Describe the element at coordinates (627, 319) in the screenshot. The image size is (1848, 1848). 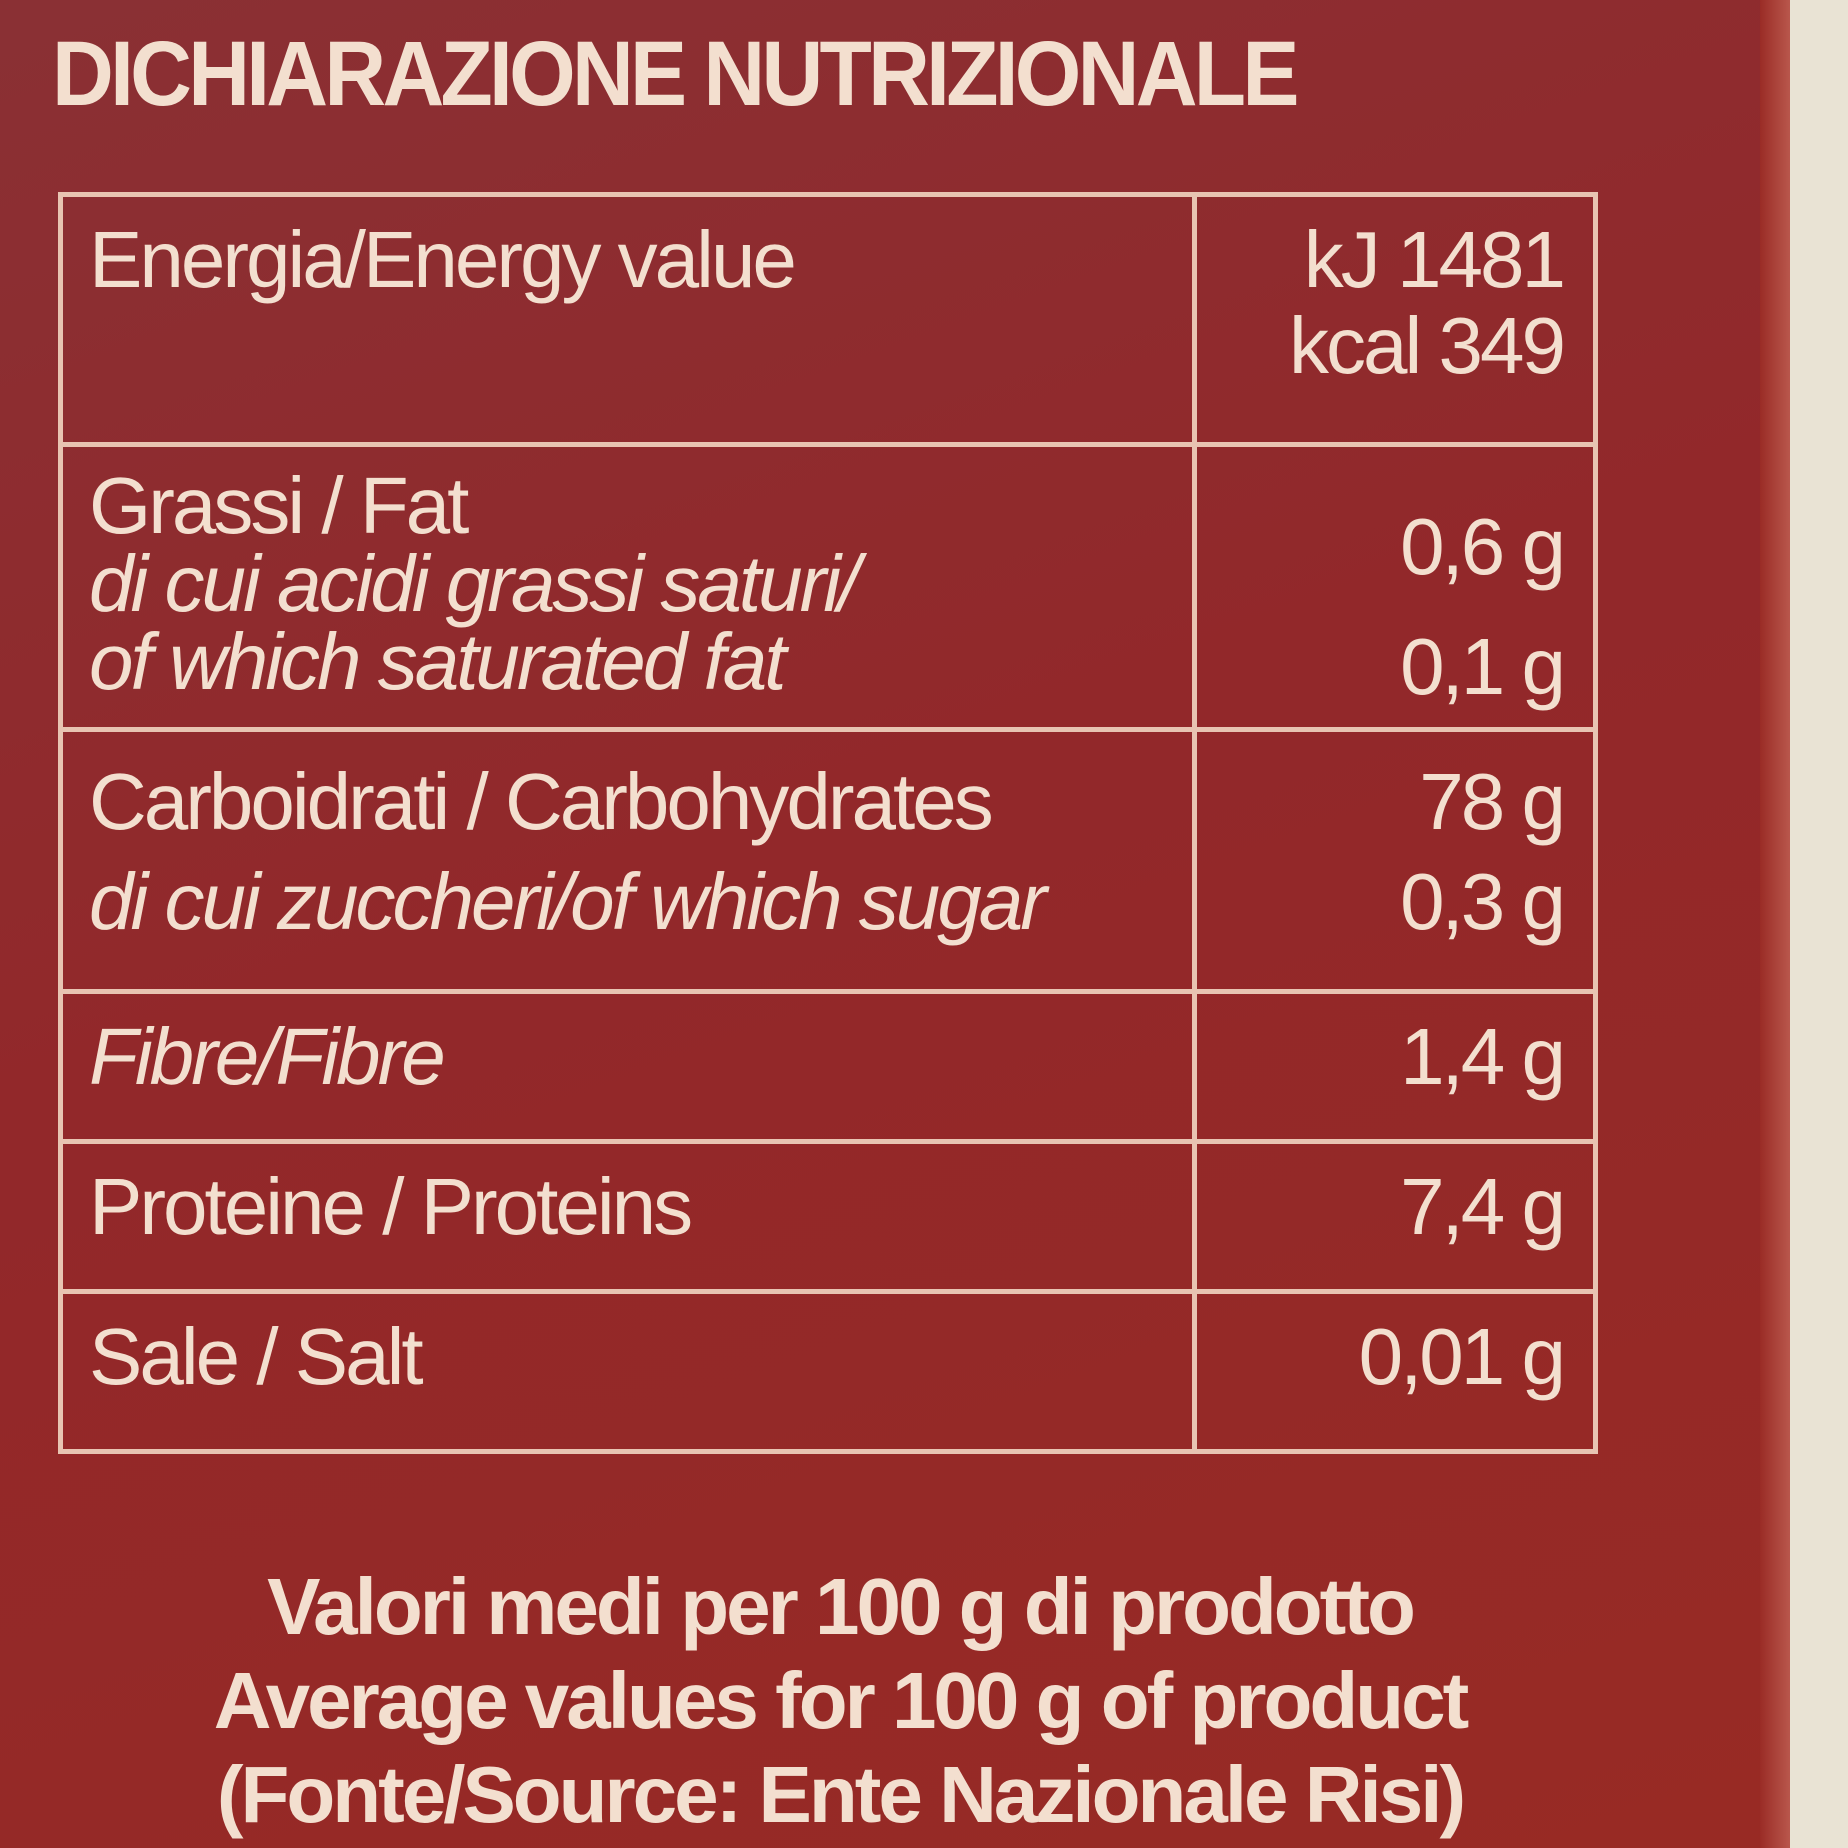
I see `row-label: Energia/Energy value` at that location.